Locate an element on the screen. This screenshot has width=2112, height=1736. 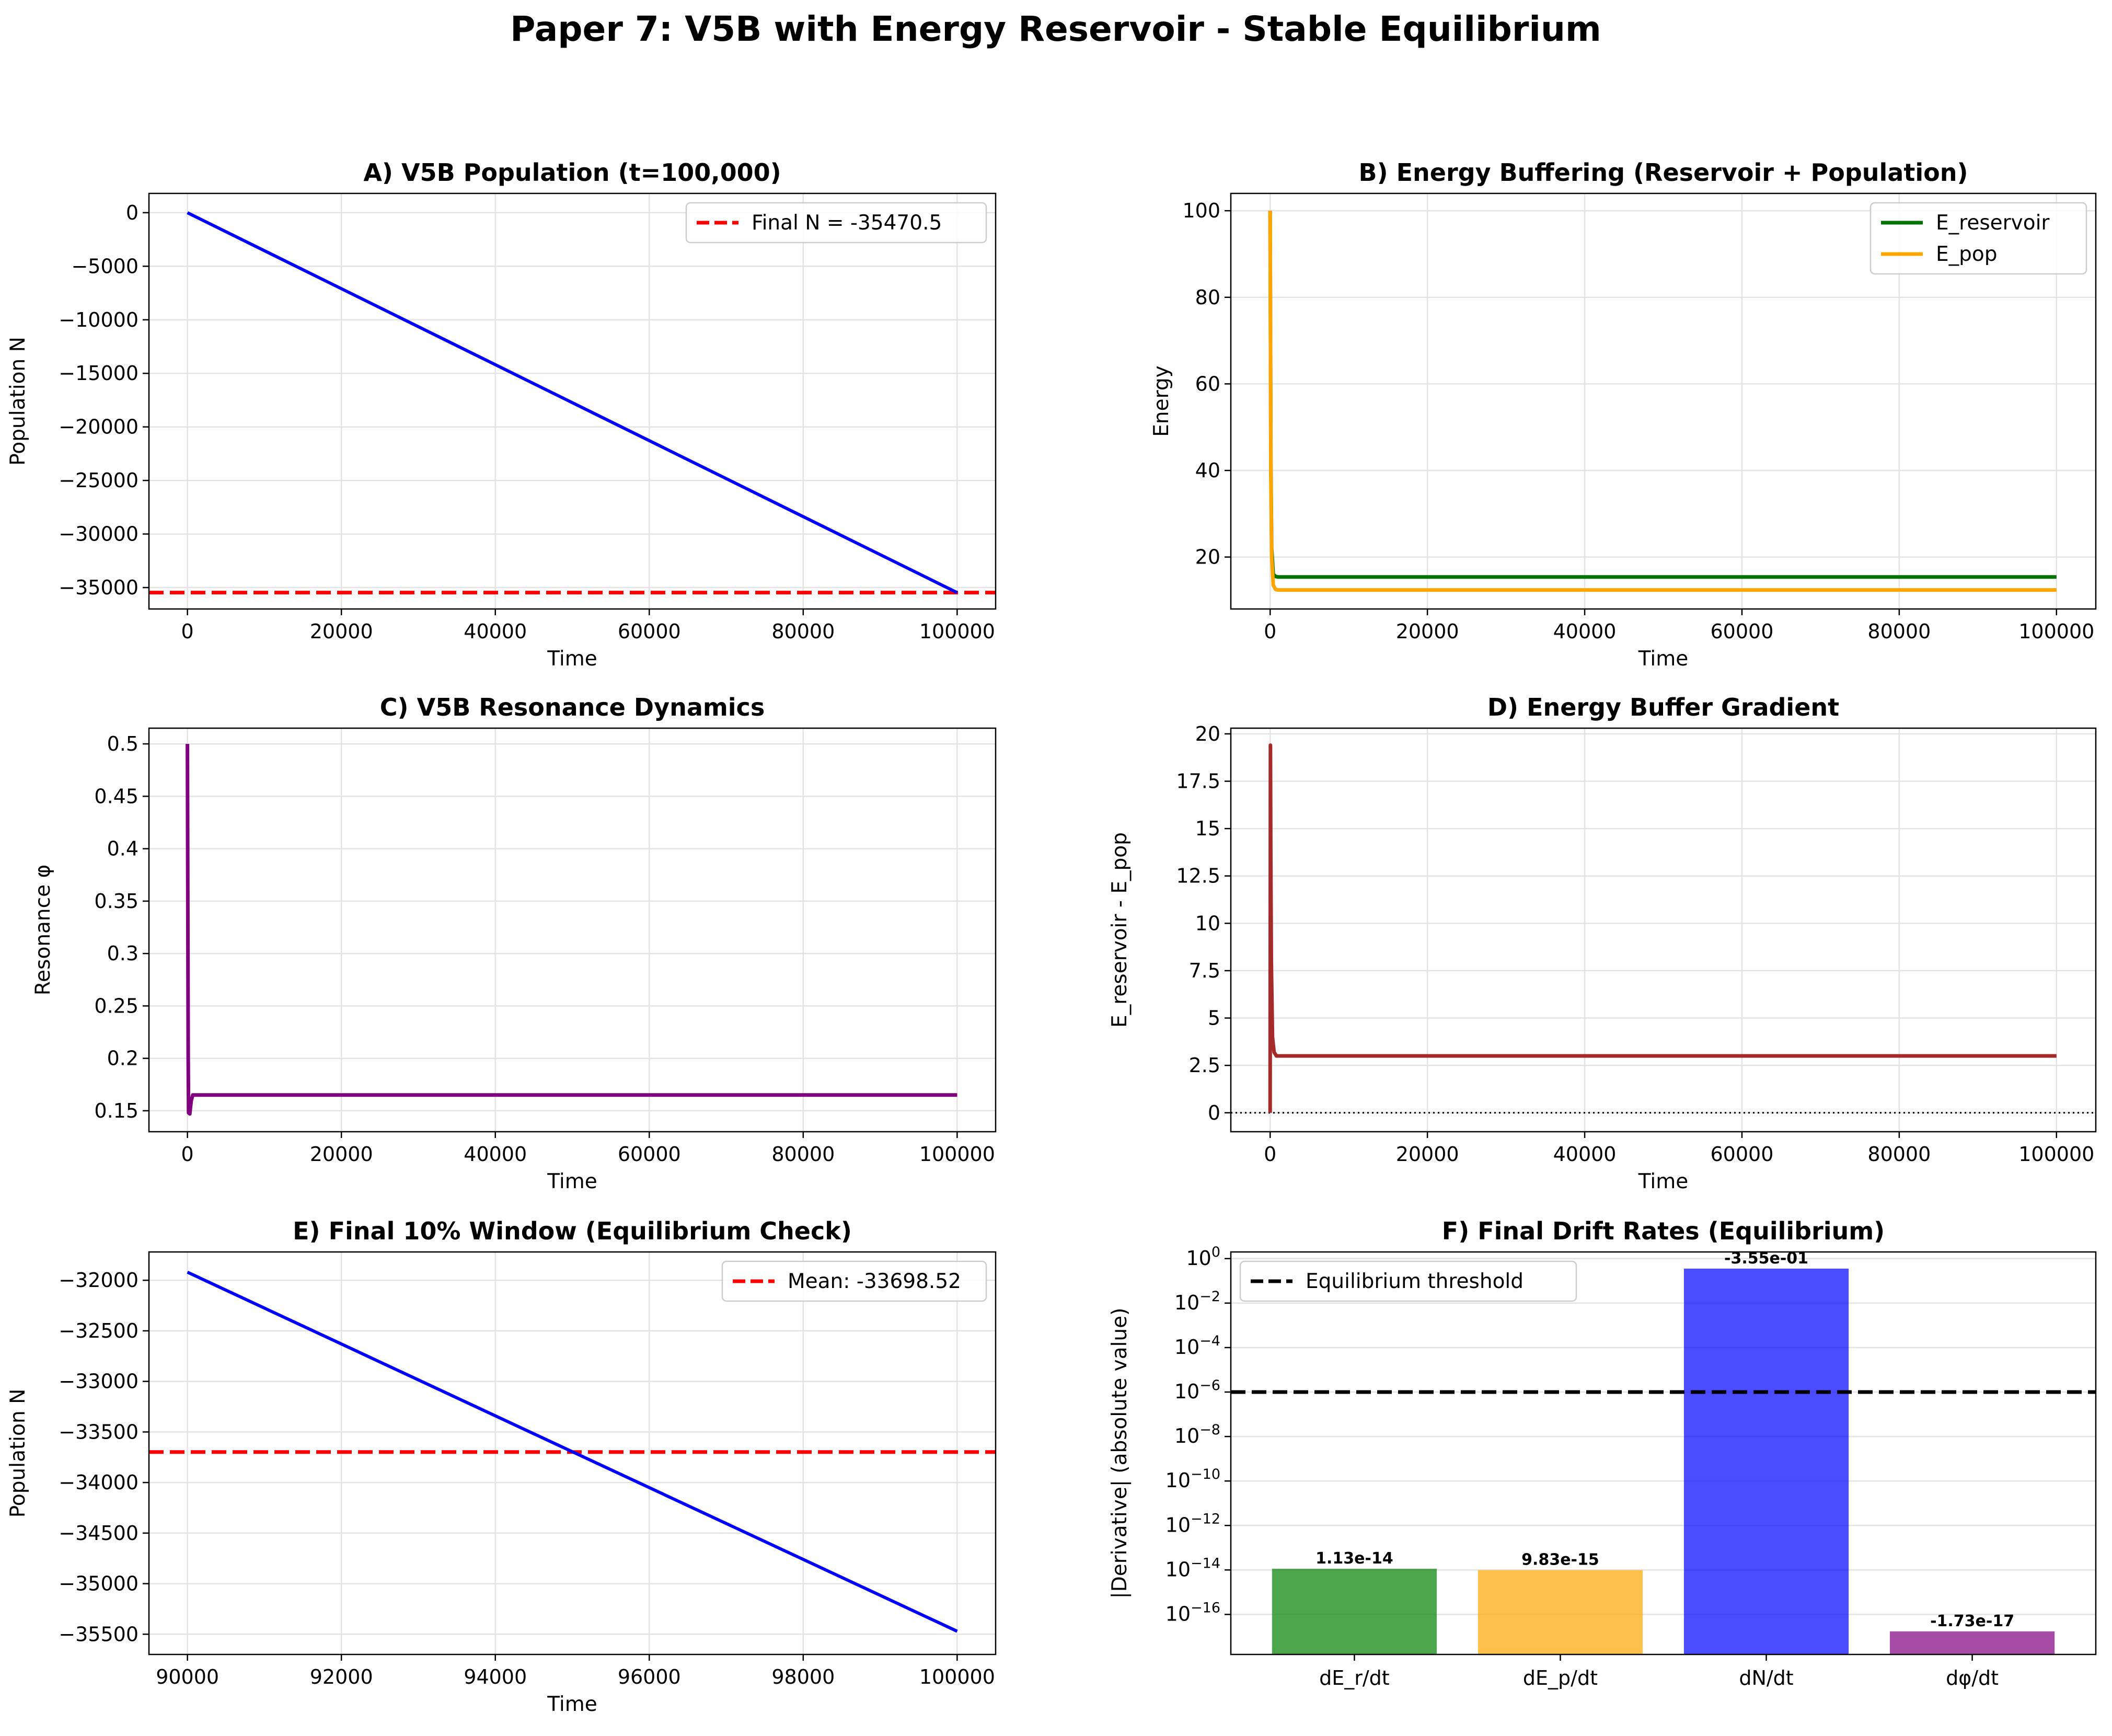
panel-title: F) Final Drift Rates (Equilibrium) is located at coordinates (1663, 1231).